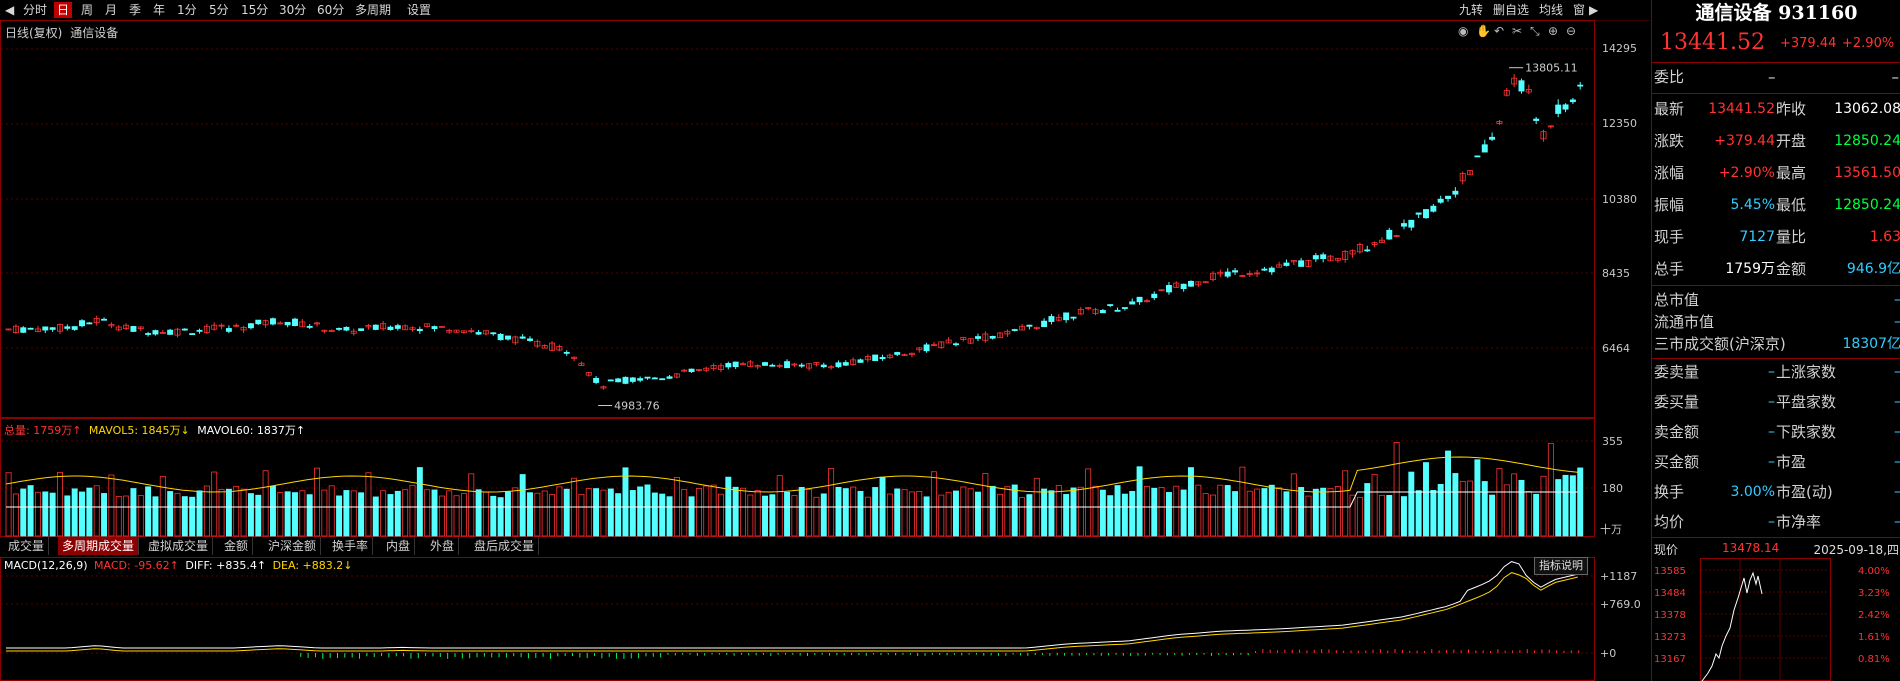 This screenshot has height=681, width=1900. Describe the element at coordinates (1517, 31) in the screenshot. I see `scissors-icon: ✂` at that location.